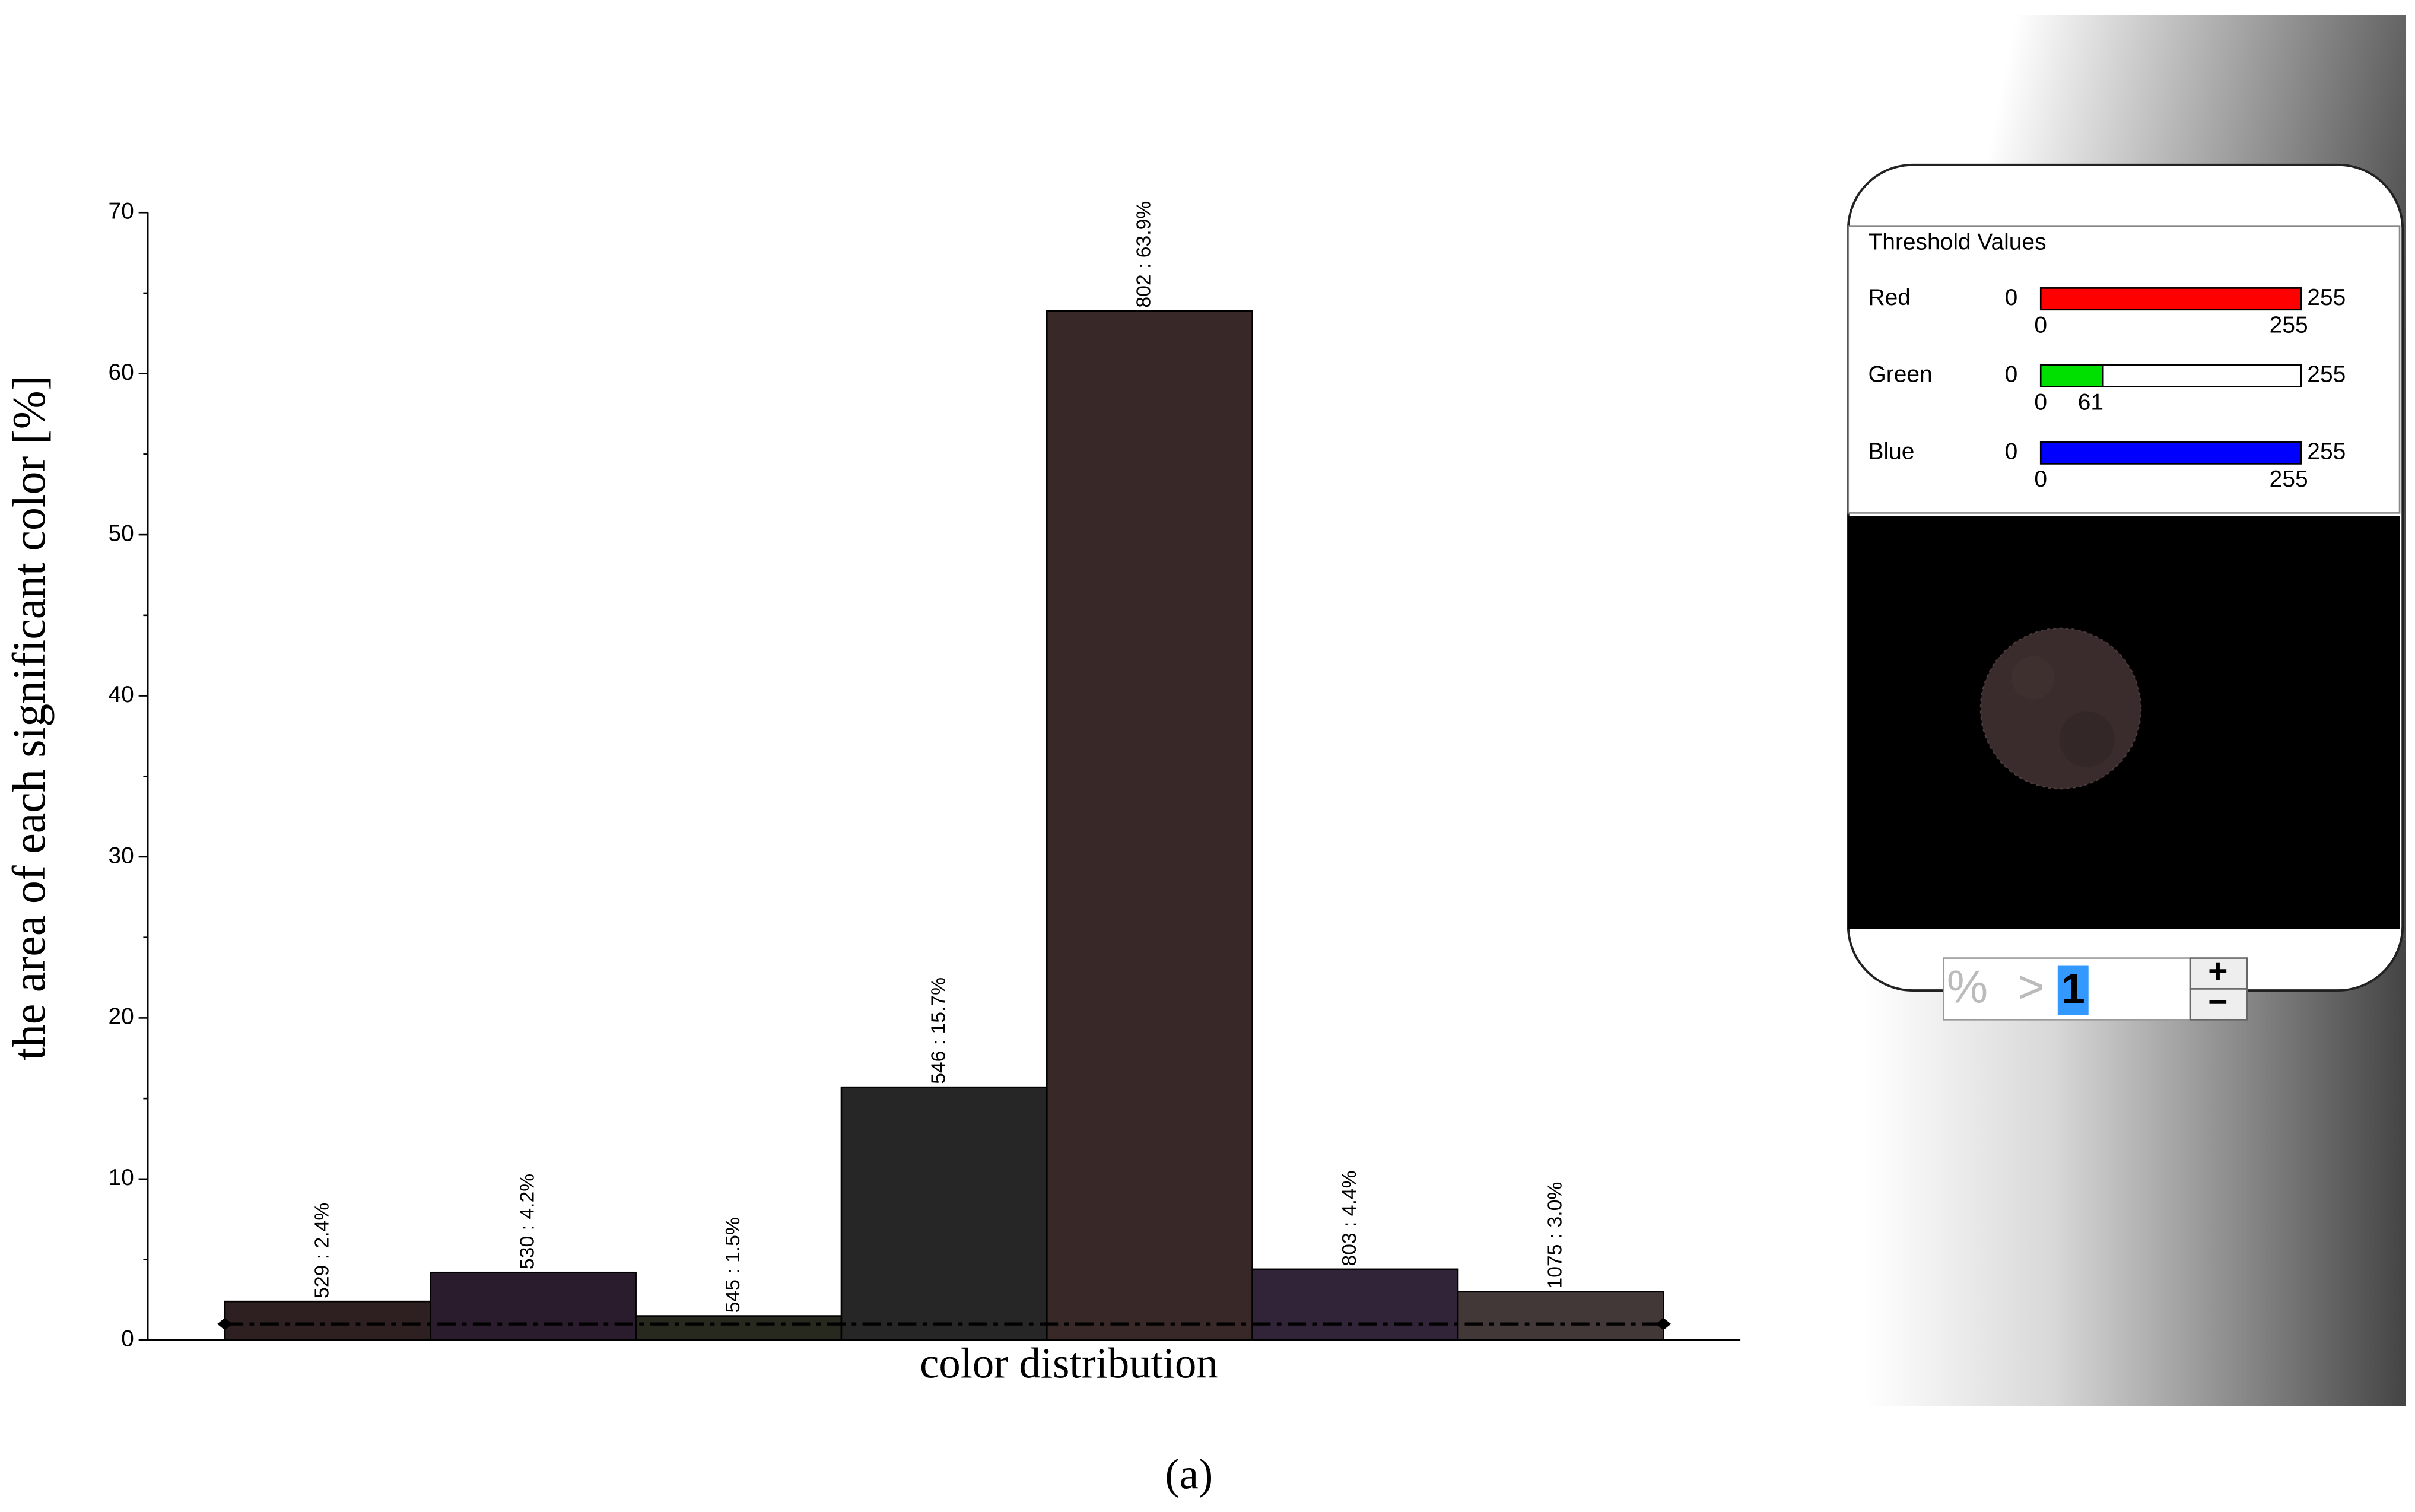 The height and width of the screenshot is (1512, 2415). What do you see at coordinates (121, 694) in the screenshot?
I see `y-tick-label: 40` at bounding box center [121, 694].